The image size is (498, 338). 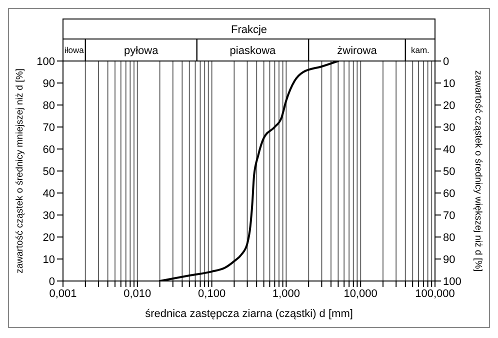 I want to click on y-tick-label: 60, so click(x=48, y=150).